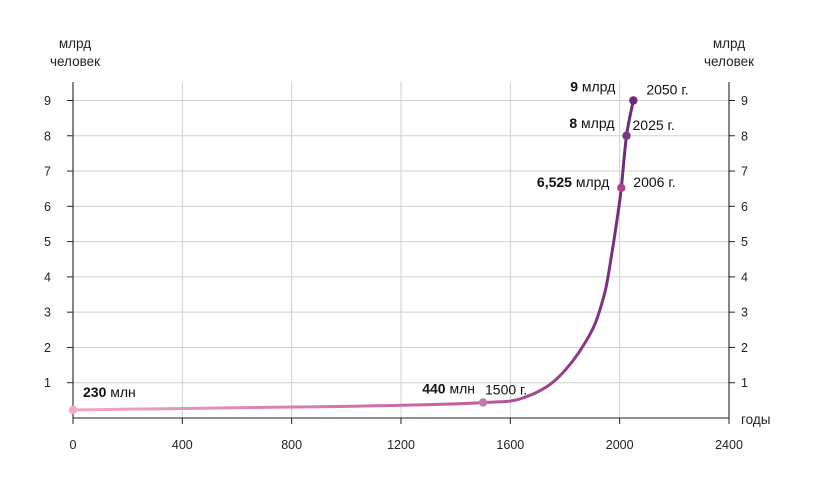 Image resolution: width=820 pixels, height=482 pixels. What do you see at coordinates (73, 445) in the screenshot?
I see `x-tick-label: 0` at bounding box center [73, 445].